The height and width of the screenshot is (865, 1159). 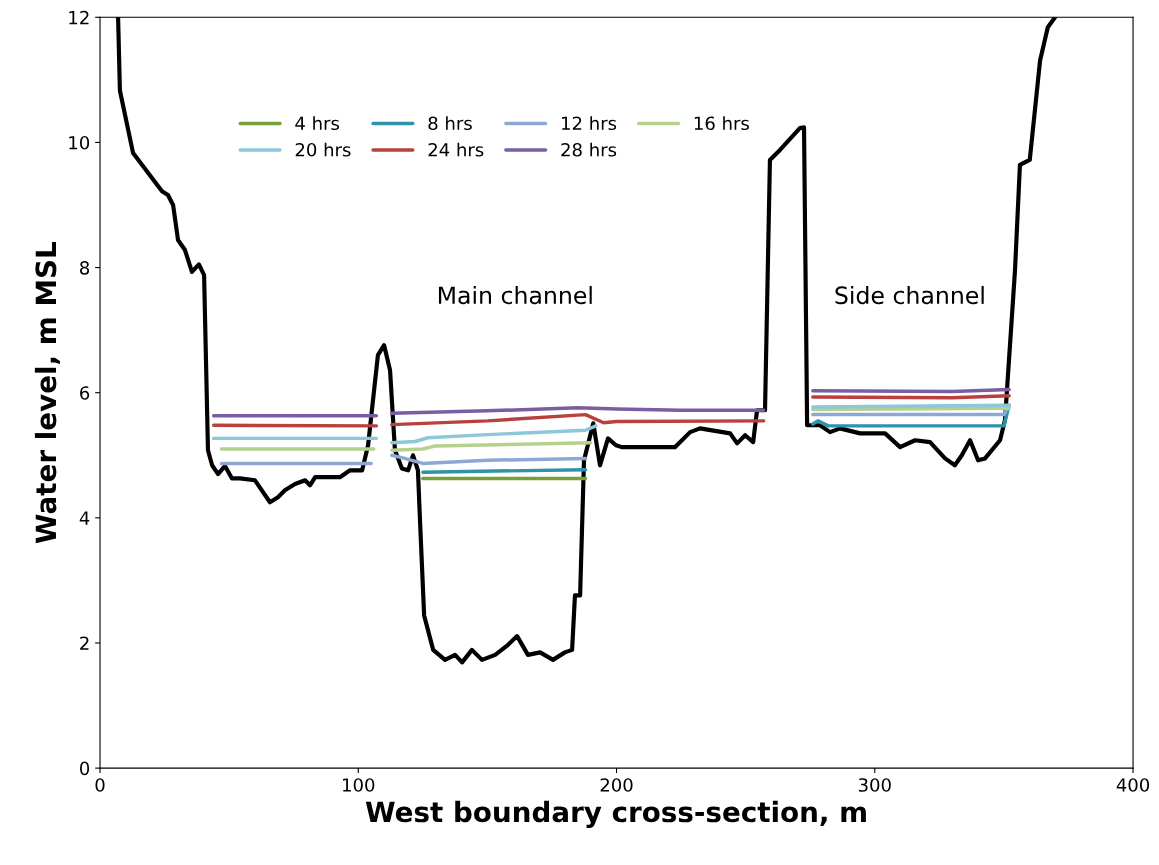 I want to click on y-tick-label: 6, so click(x=85, y=393).